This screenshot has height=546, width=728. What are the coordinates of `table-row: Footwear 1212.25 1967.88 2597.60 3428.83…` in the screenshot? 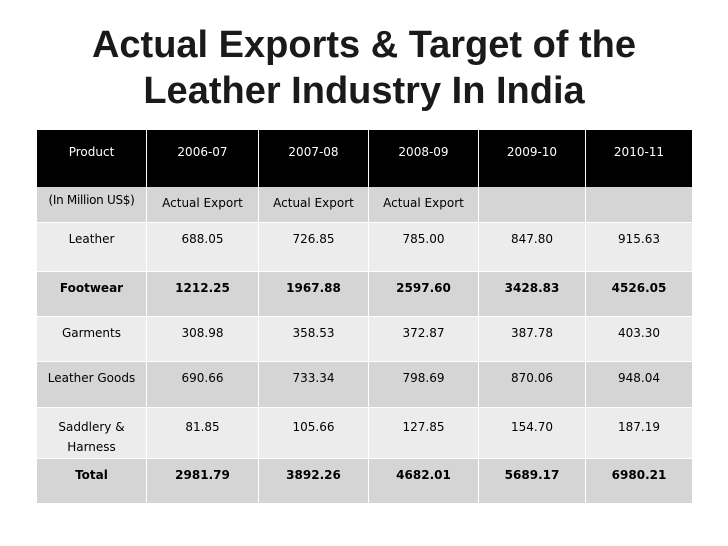 It's located at (364, 294).